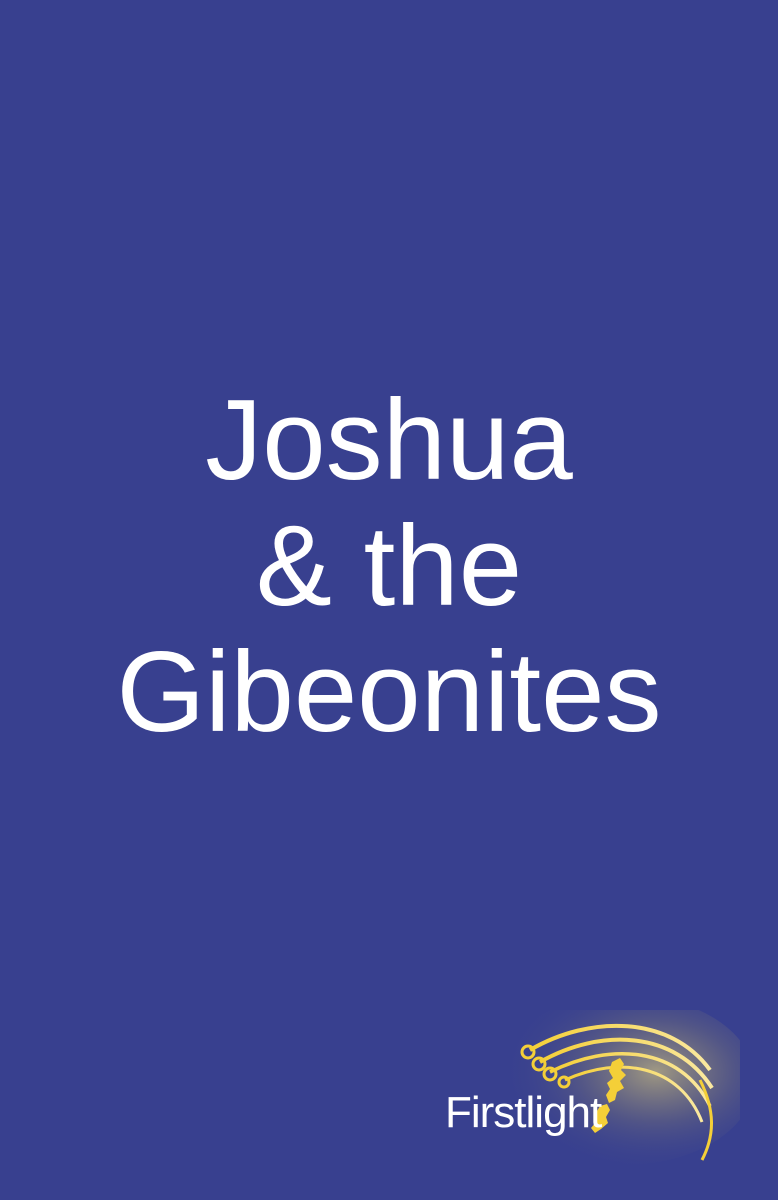 The image size is (778, 1200). What do you see at coordinates (600, 1118) in the screenshot?
I see `map-south` at bounding box center [600, 1118].